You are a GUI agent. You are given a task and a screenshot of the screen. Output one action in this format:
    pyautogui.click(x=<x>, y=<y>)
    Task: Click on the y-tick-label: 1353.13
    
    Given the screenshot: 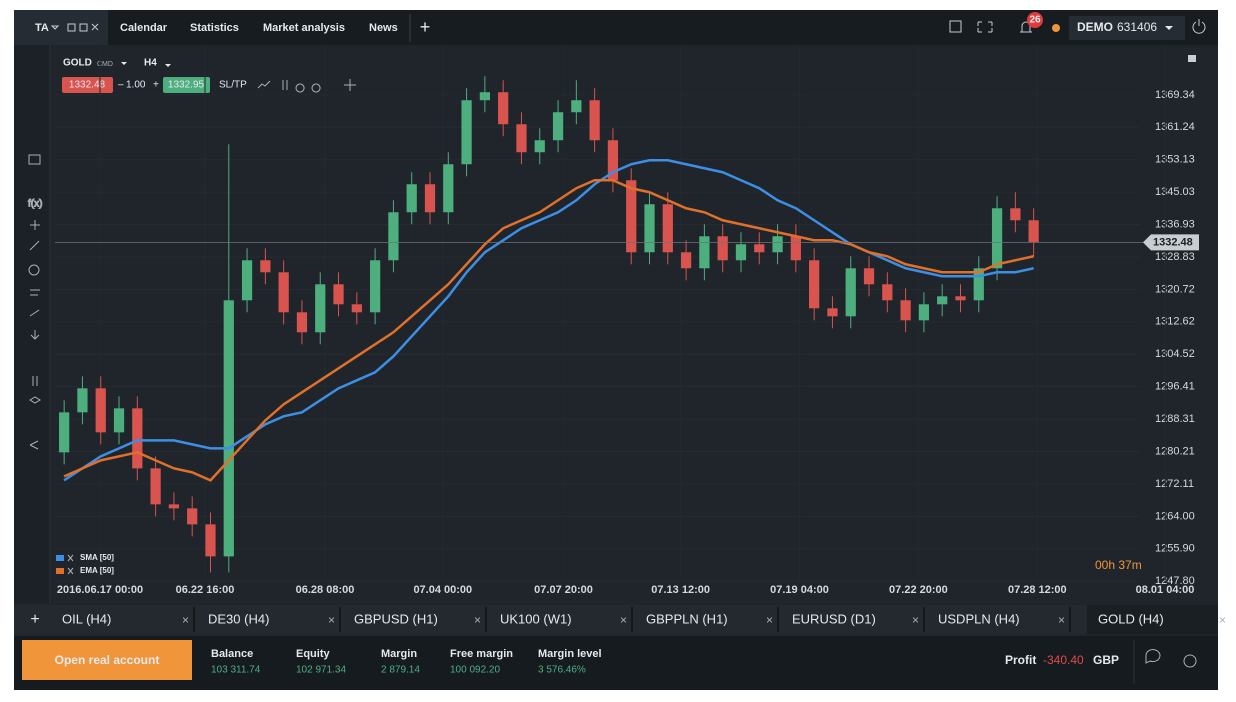 What is the action you would take?
    pyautogui.click(x=1175, y=160)
    